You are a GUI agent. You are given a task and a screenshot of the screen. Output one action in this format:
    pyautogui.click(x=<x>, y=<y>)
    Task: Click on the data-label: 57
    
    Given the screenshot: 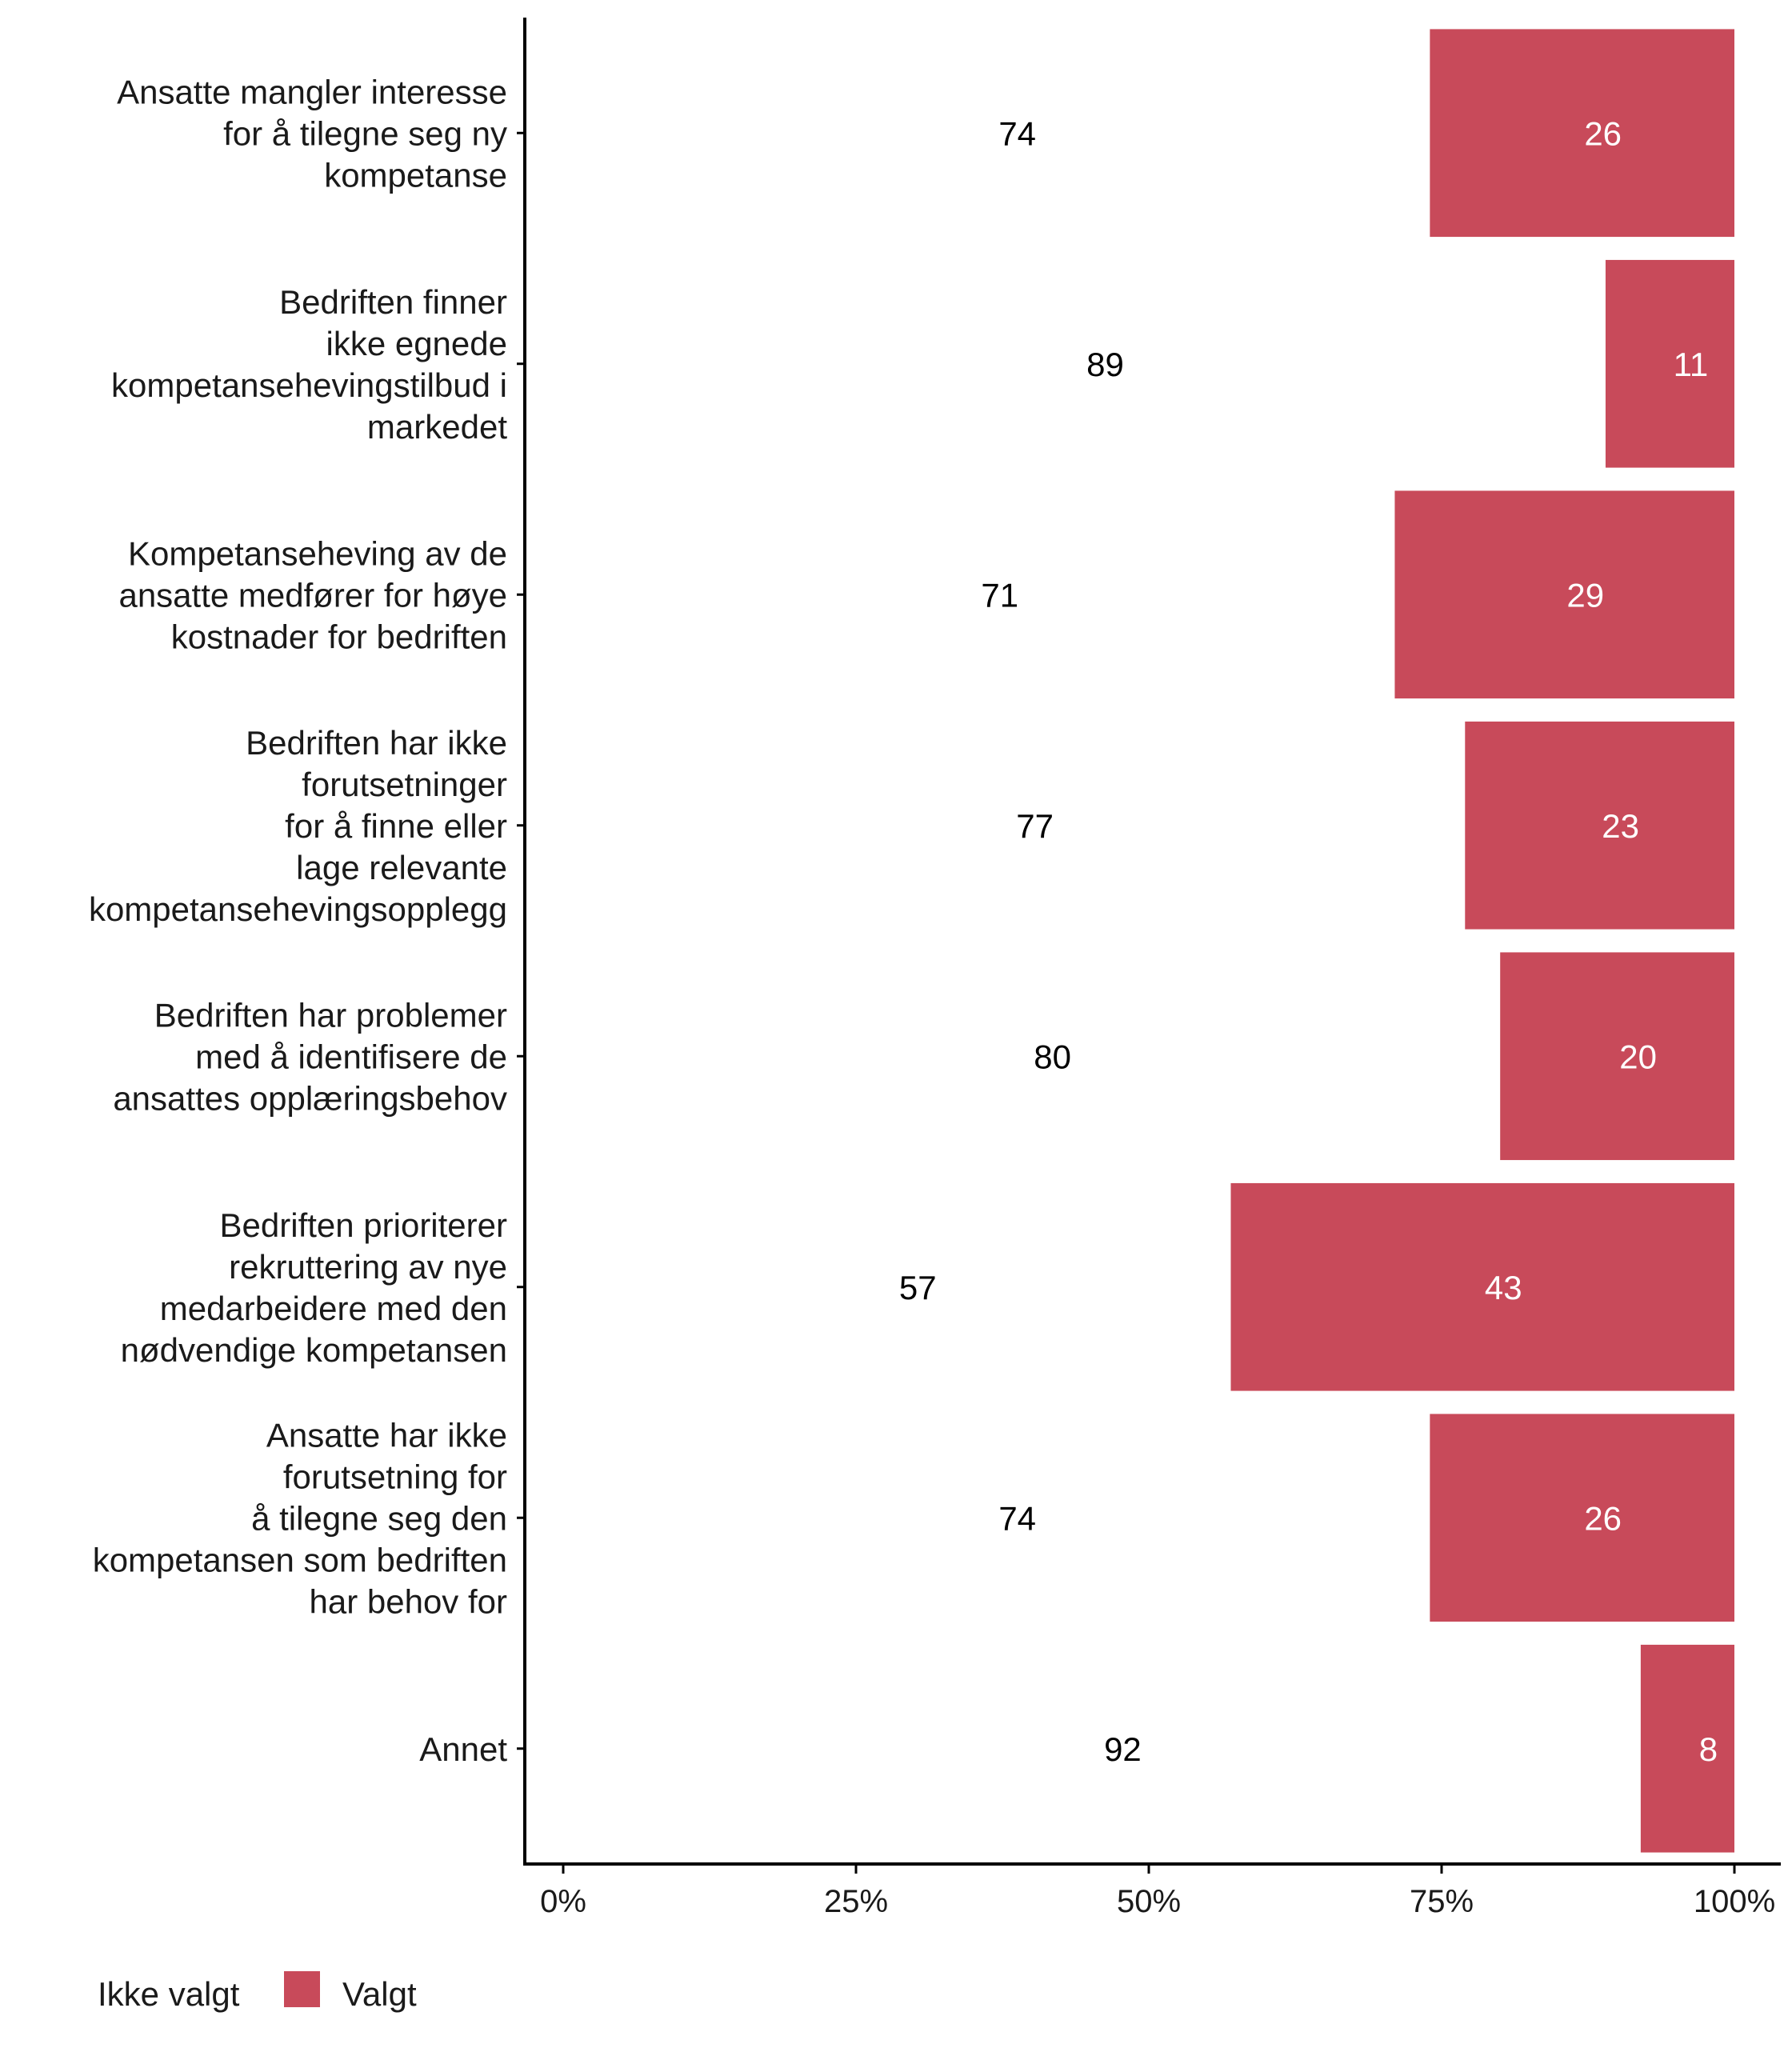 What is the action you would take?
    pyautogui.click(x=918, y=1287)
    